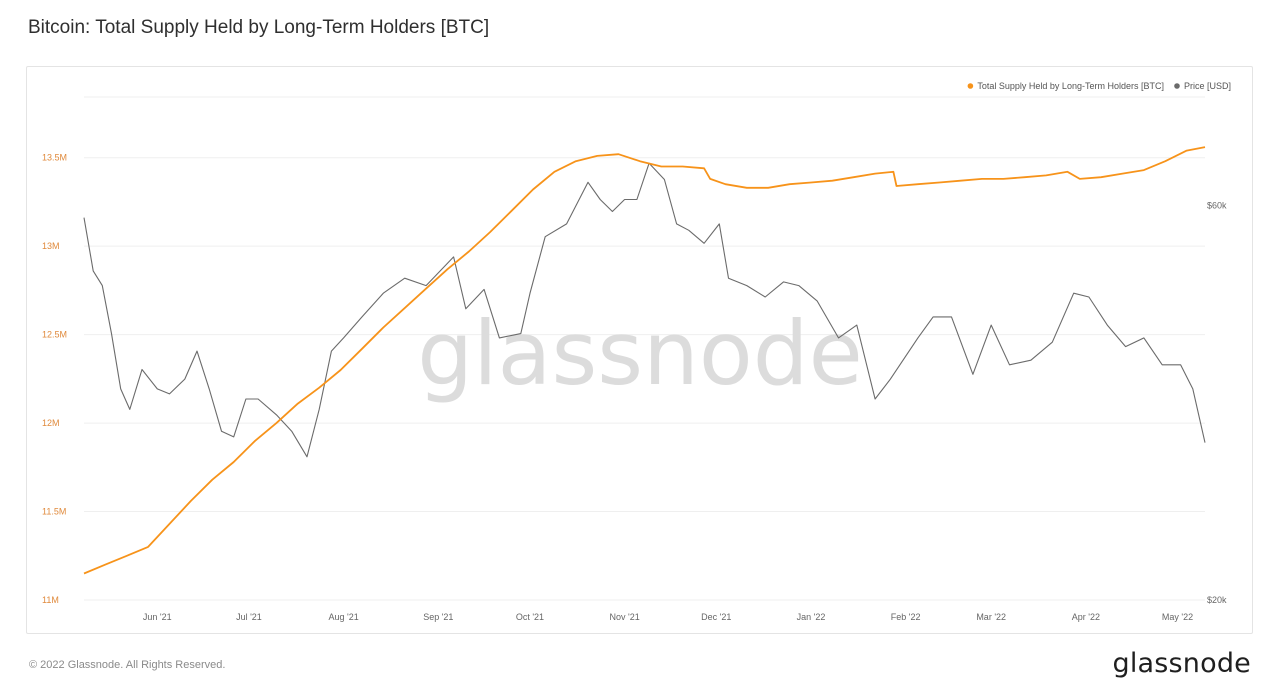 The width and height of the screenshot is (1280, 680). Describe the element at coordinates (1177, 617) in the screenshot. I see `x-tick-label: May '22` at that location.